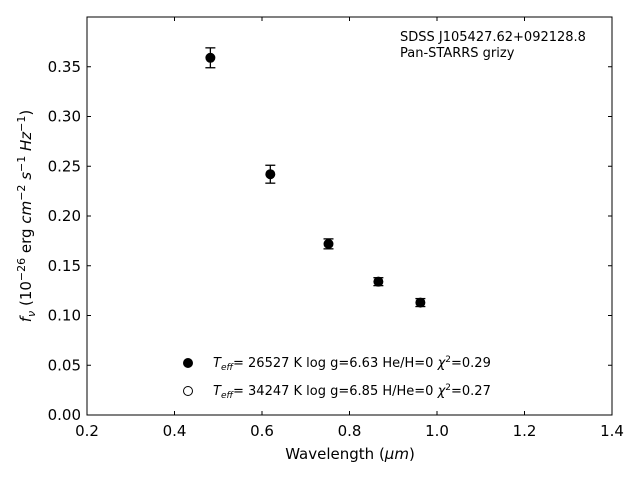 The width and height of the screenshot is (640, 480). Describe the element at coordinates (64, 166) in the screenshot. I see `y-tick-label: 0.25` at that location.